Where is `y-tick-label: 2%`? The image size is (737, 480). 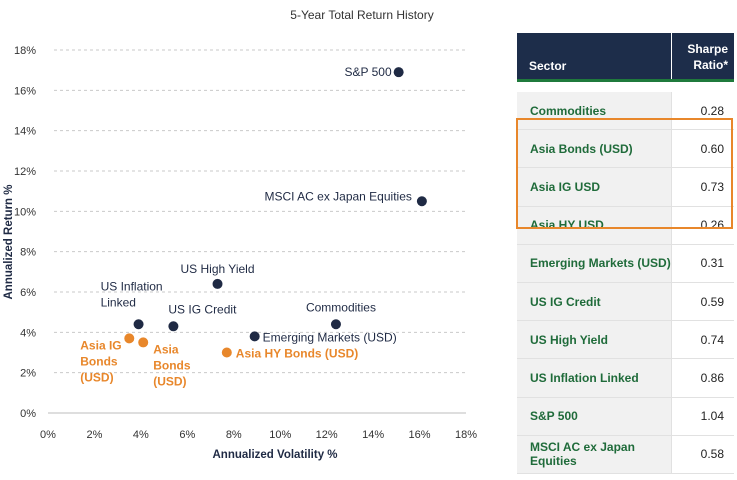 y-tick-label: 2% is located at coordinates (28, 374).